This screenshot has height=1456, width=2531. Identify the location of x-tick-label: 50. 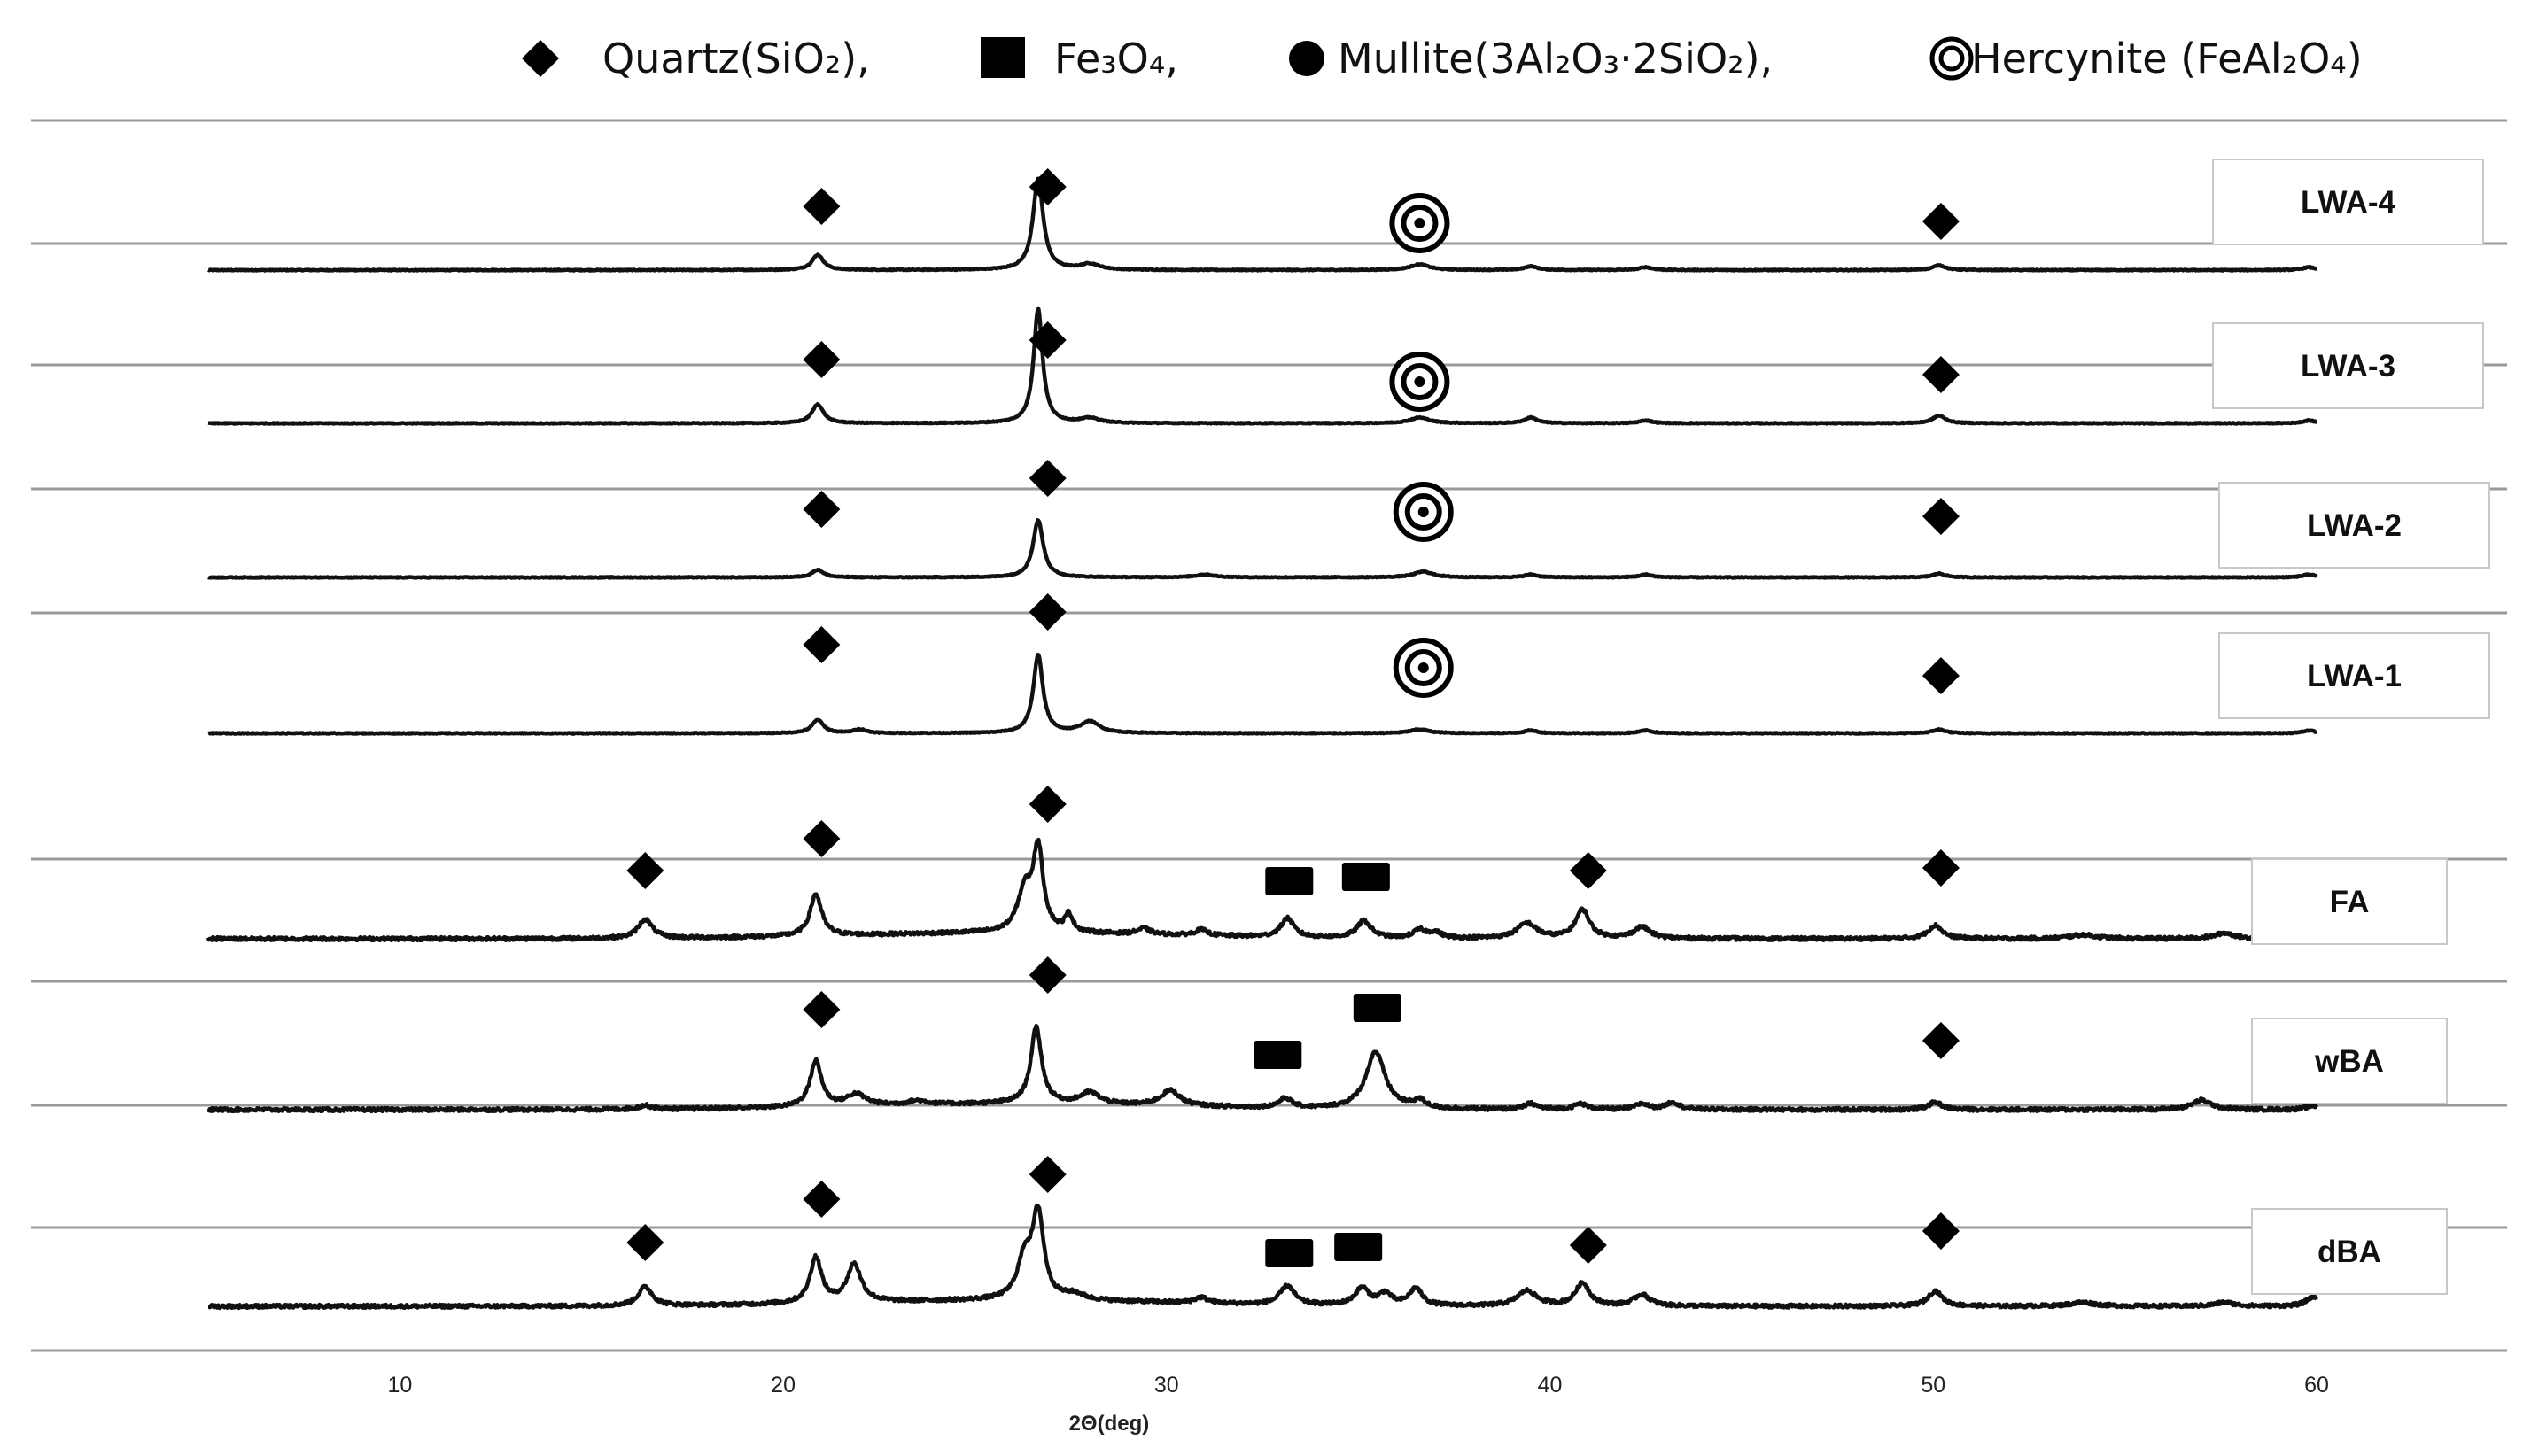
(1933, 1385).